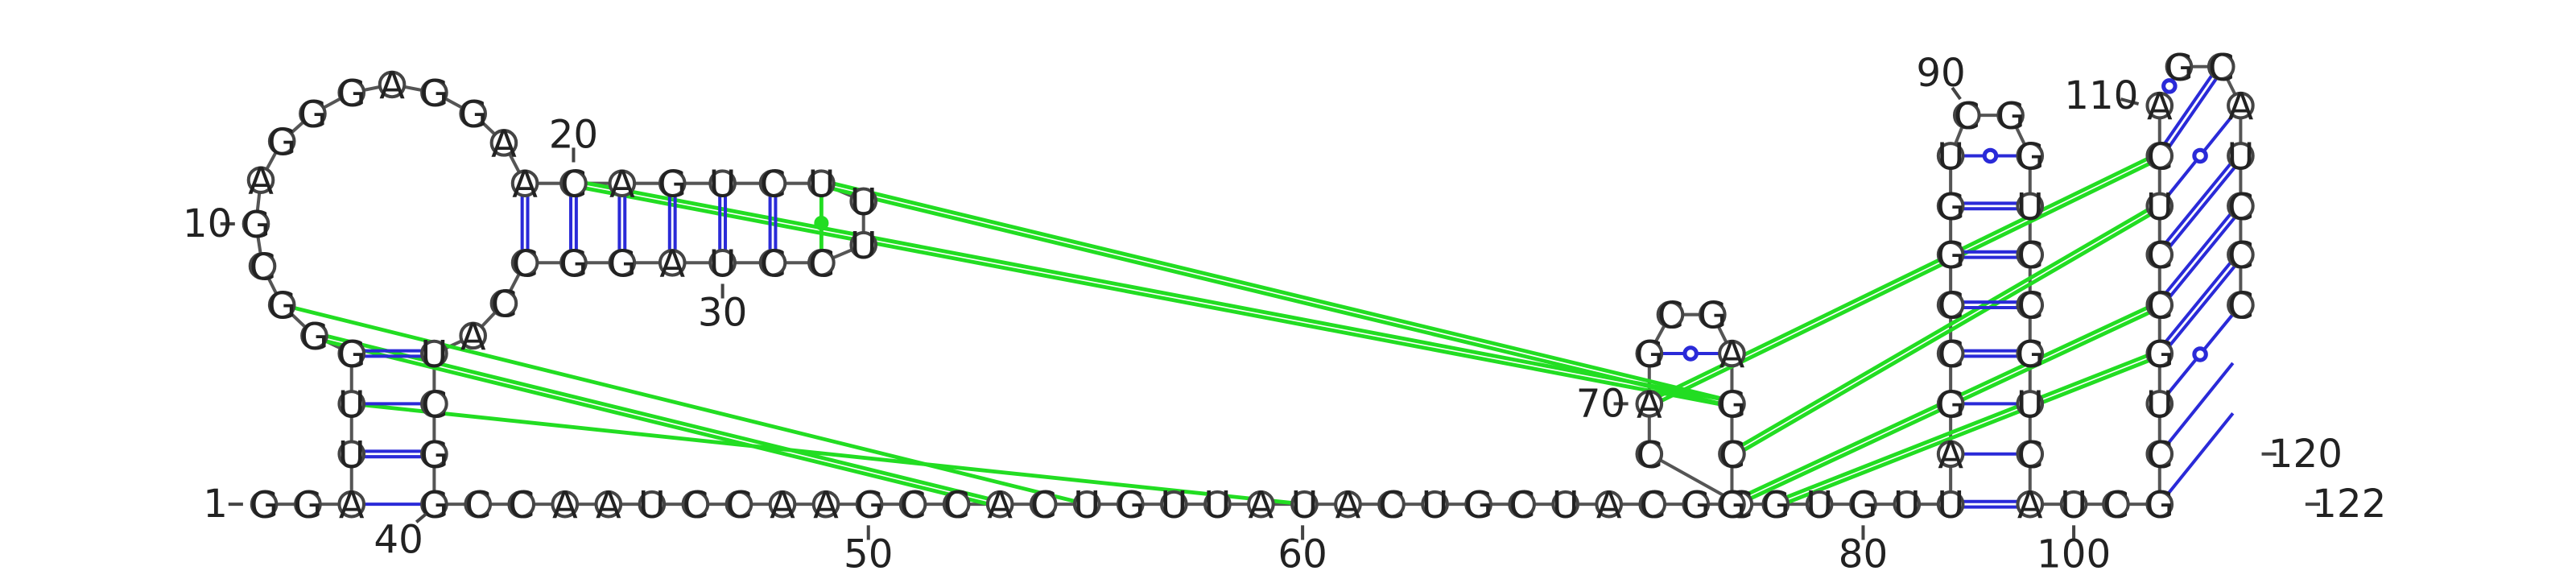 Image resolution: width=2576 pixels, height=579 pixels. What do you see at coordinates (1302, 554) in the screenshot?
I see `nucleotide-number-label: 60` at bounding box center [1302, 554].